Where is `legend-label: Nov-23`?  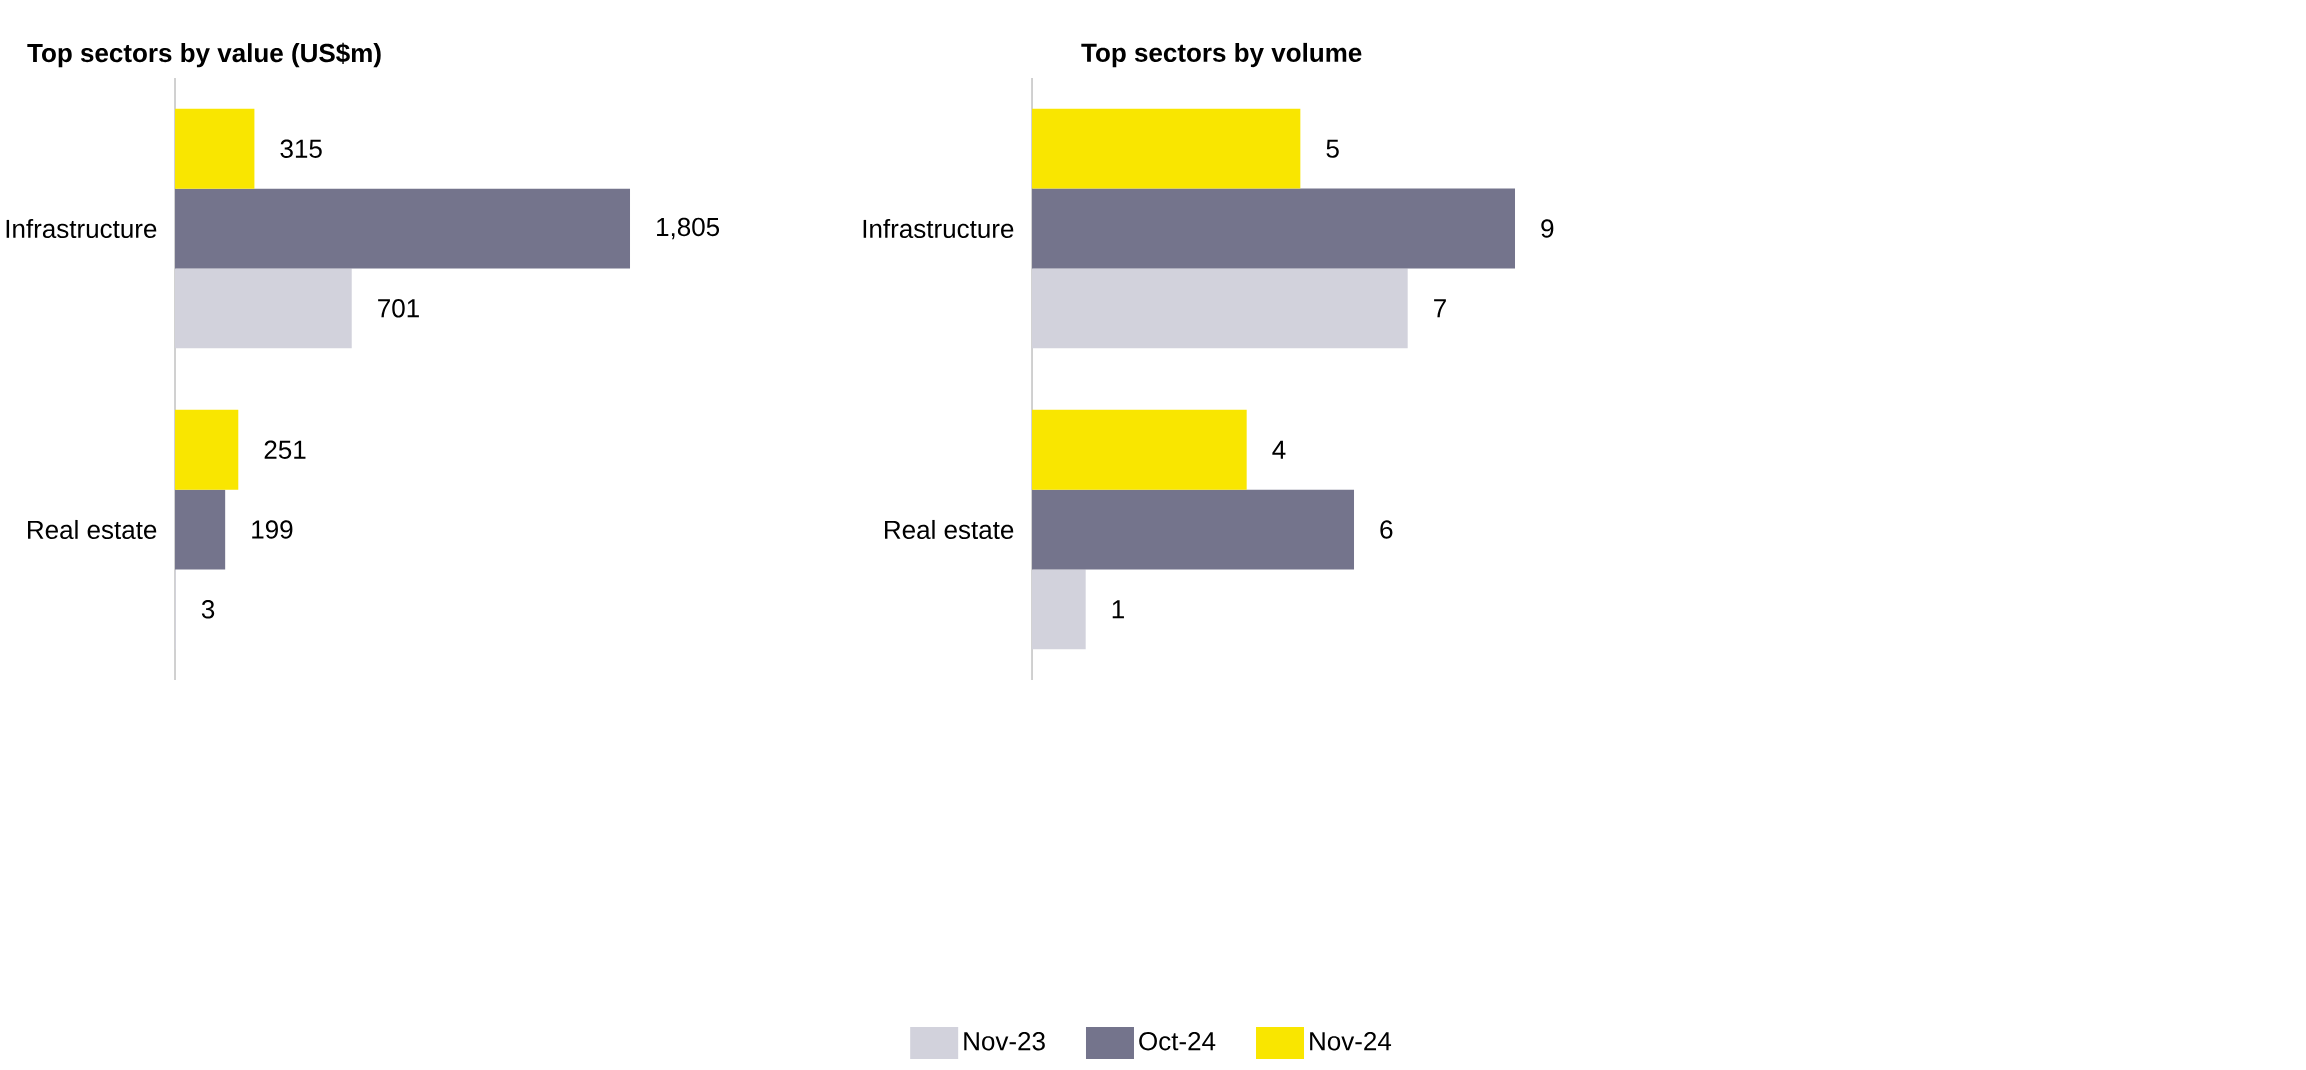 legend-label: Nov-23 is located at coordinates (1004, 1041).